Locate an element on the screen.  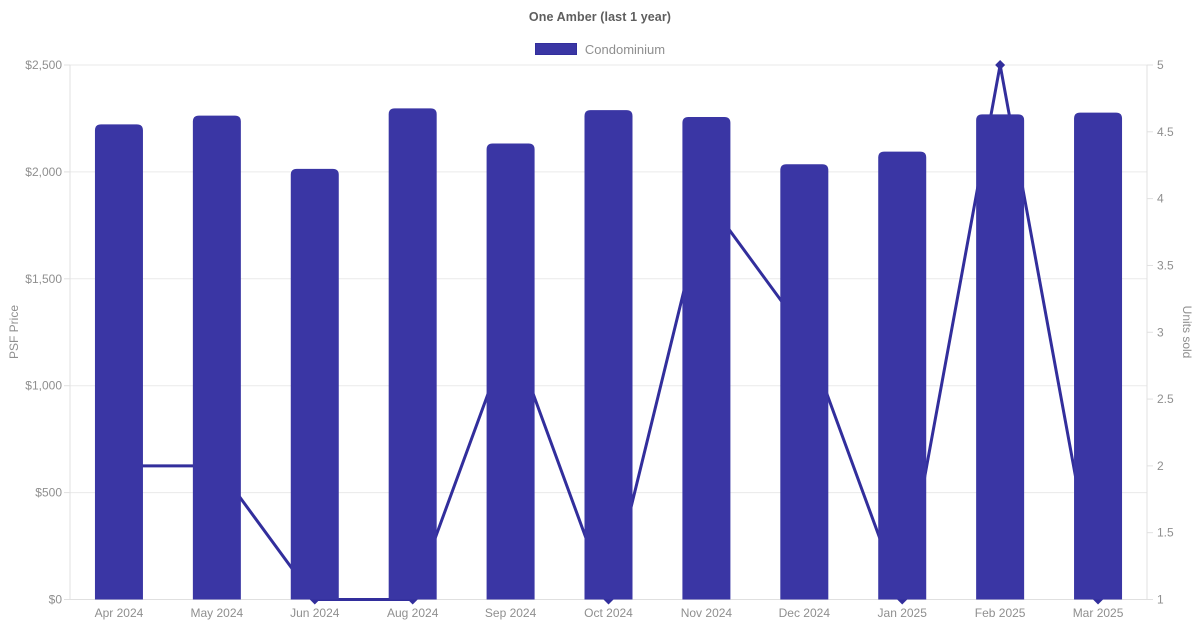
psf-bar-may-2024 is located at coordinates (216, 357).